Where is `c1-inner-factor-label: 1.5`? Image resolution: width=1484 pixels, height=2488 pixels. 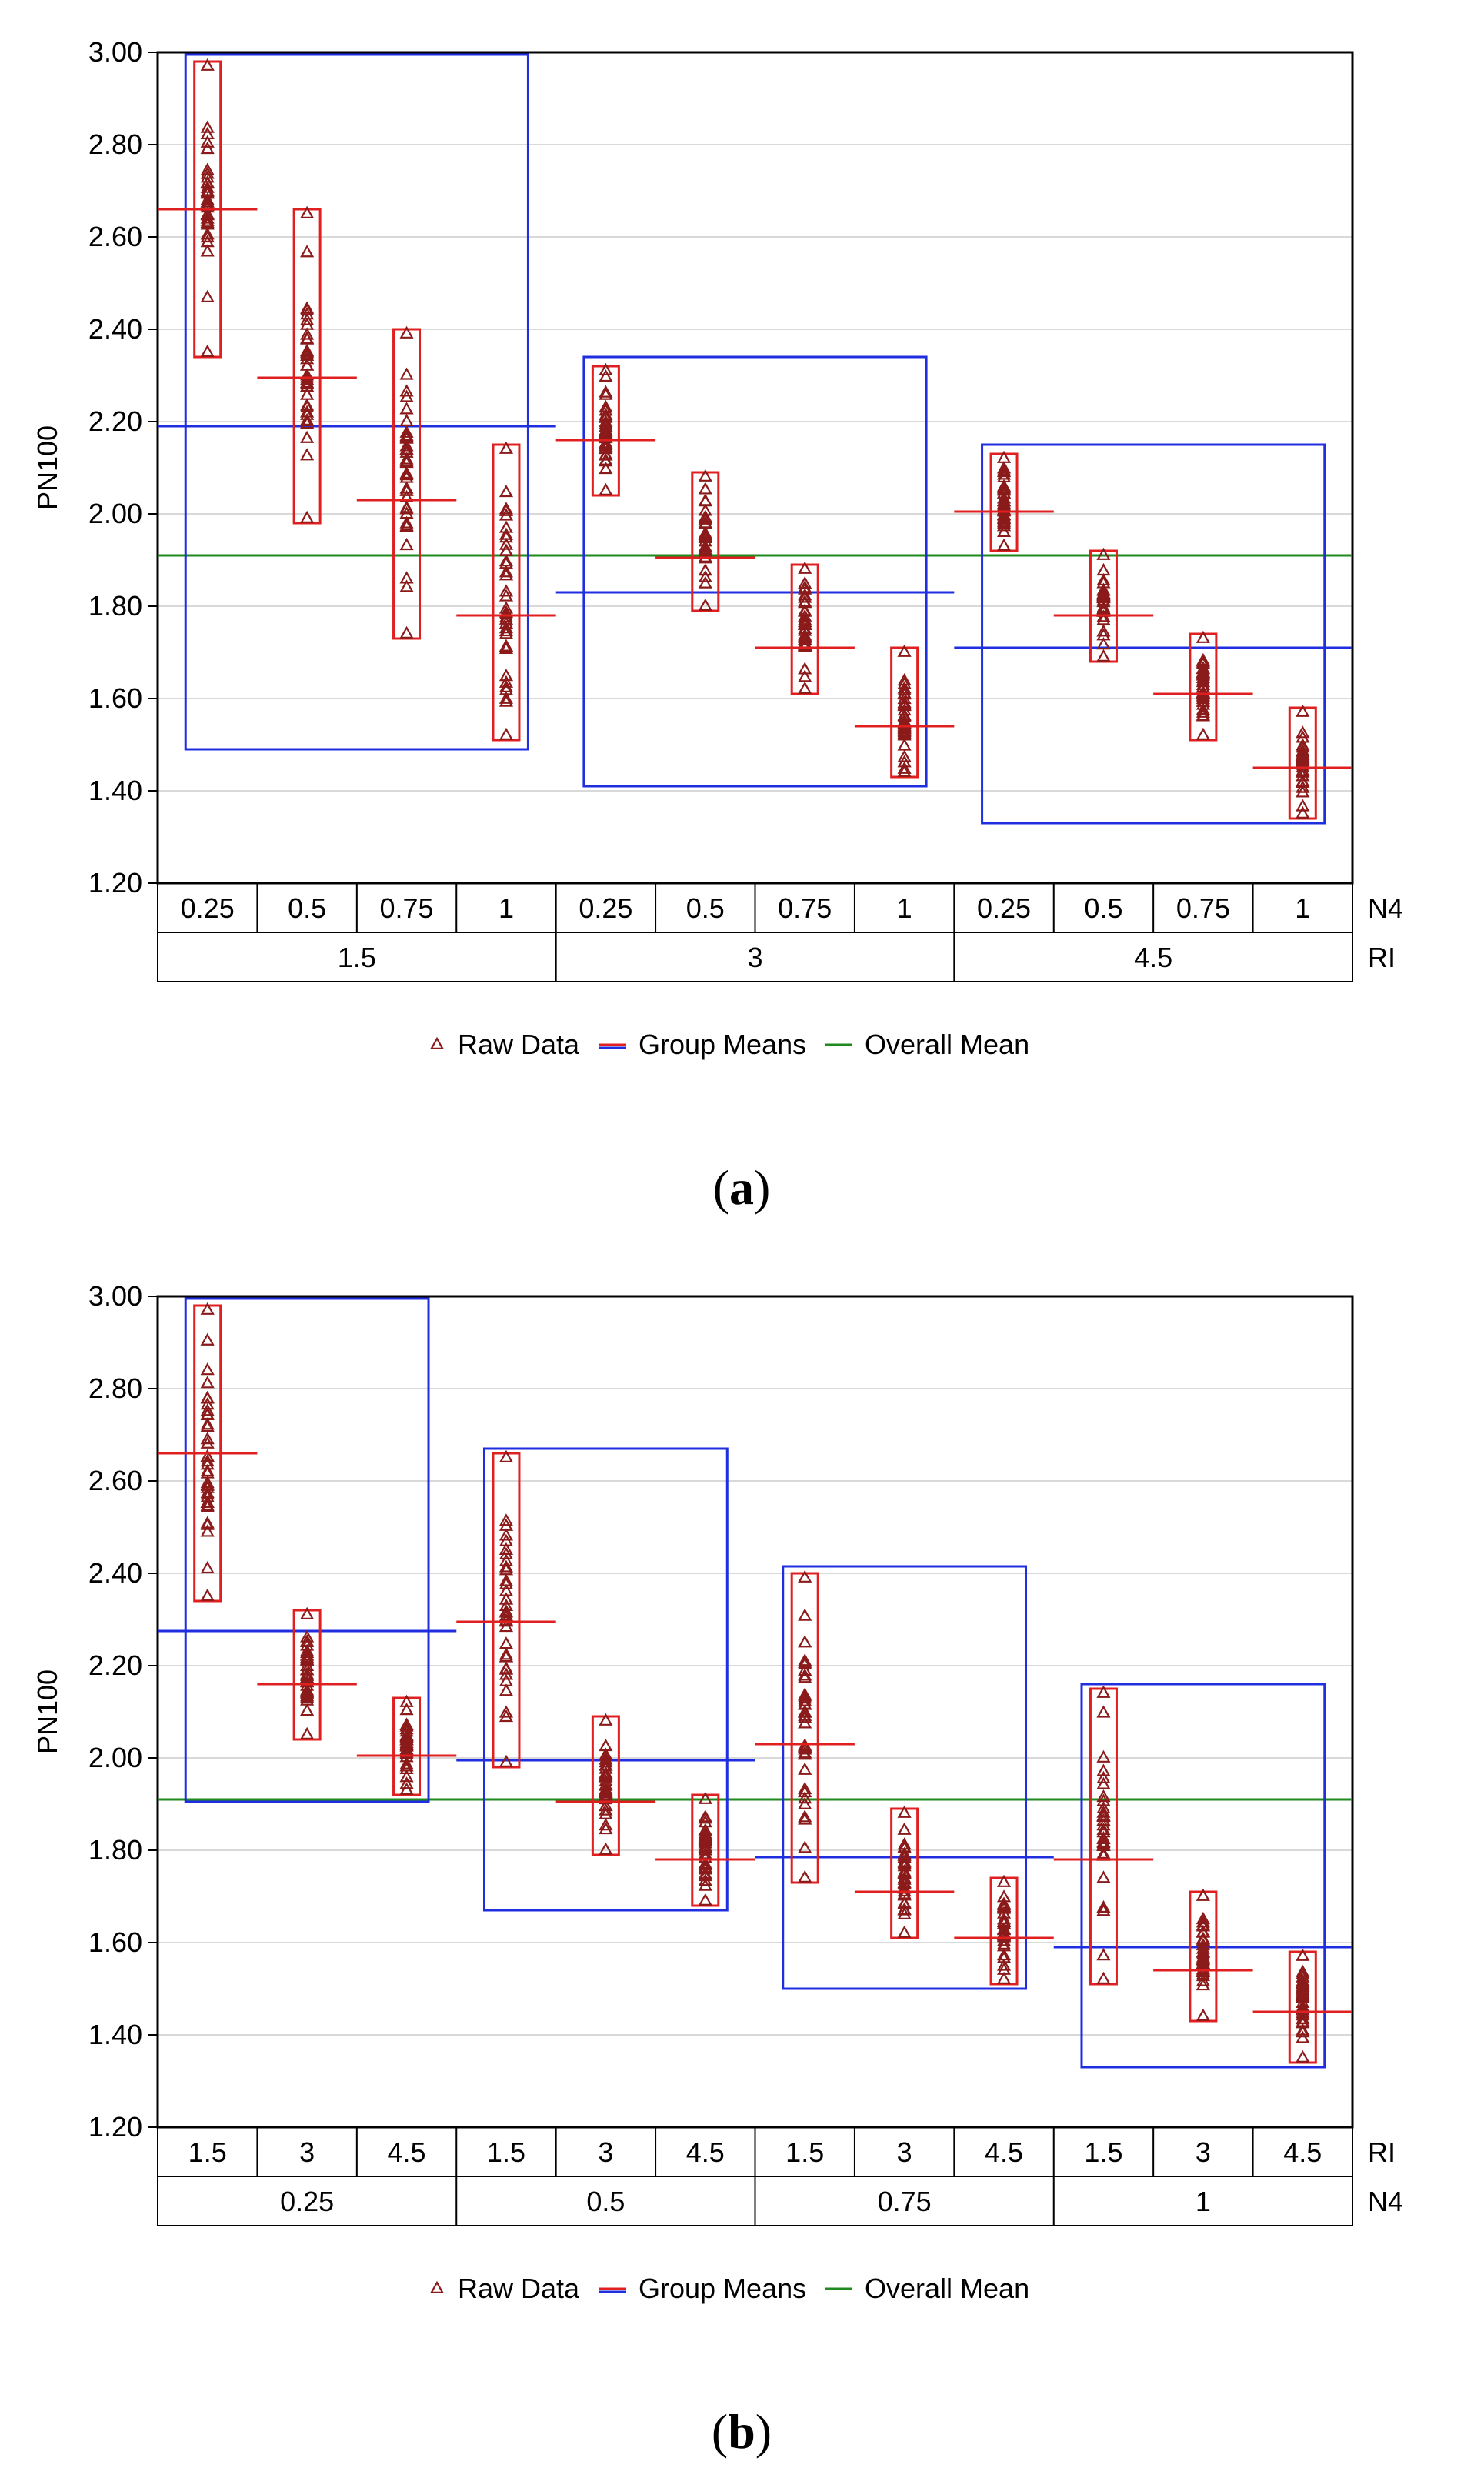
c1-inner-factor-label: 1.5 is located at coordinates (207, 2152).